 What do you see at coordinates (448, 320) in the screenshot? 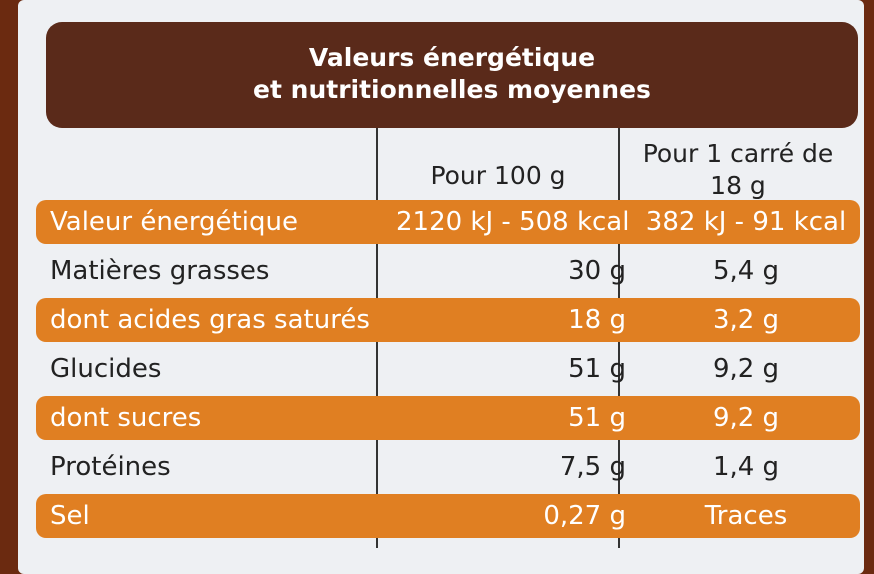
I see `table-row: dont acides gras saturés 18 g 3,2 g` at bounding box center [448, 320].